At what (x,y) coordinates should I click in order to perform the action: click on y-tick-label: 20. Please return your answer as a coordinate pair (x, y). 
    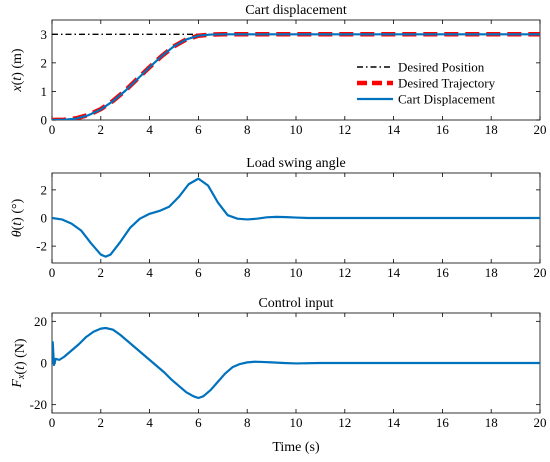
    Looking at the image, I should click on (40, 321).